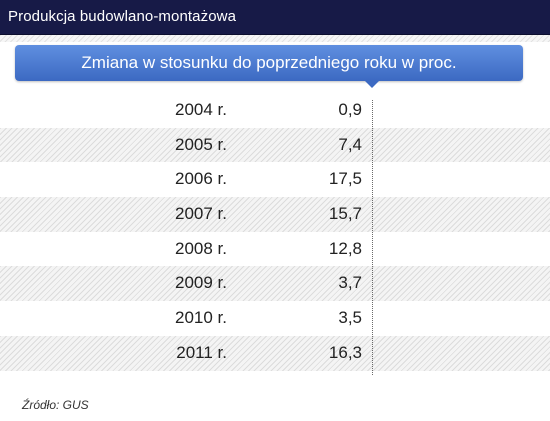 This screenshot has width=550, height=421. Describe the element at coordinates (201, 109) in the screenshot. I see `row-year-label: 2004 r.` at that location.